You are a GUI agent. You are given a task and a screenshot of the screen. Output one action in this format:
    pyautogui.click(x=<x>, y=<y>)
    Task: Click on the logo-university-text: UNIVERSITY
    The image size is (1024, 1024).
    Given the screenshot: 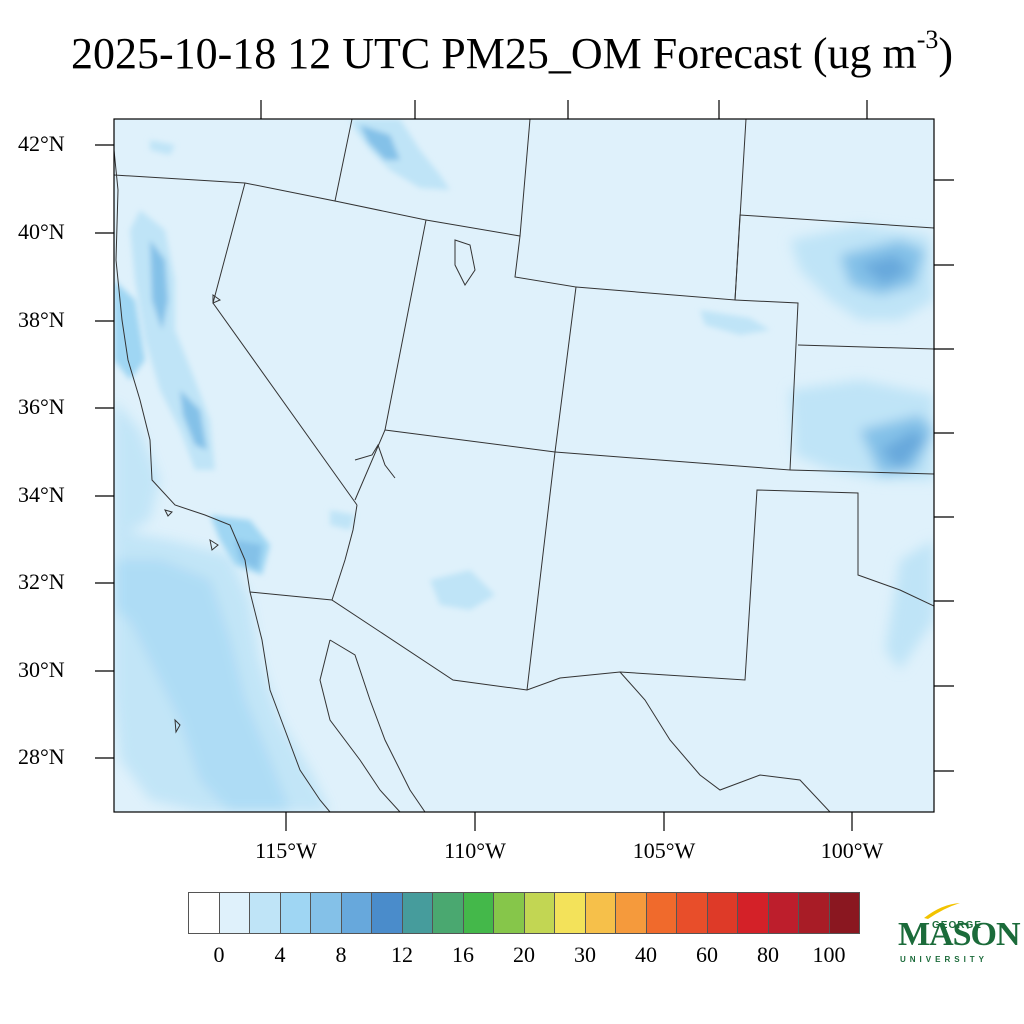 What is the action you would take?
    pyautogui.click(x=944, y=959)
    